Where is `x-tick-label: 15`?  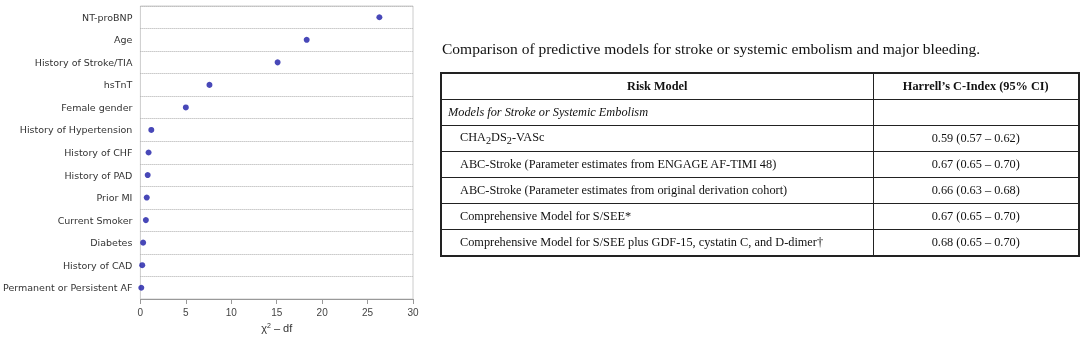 x-tick-label: 15 is located at coordinates (277, 312).